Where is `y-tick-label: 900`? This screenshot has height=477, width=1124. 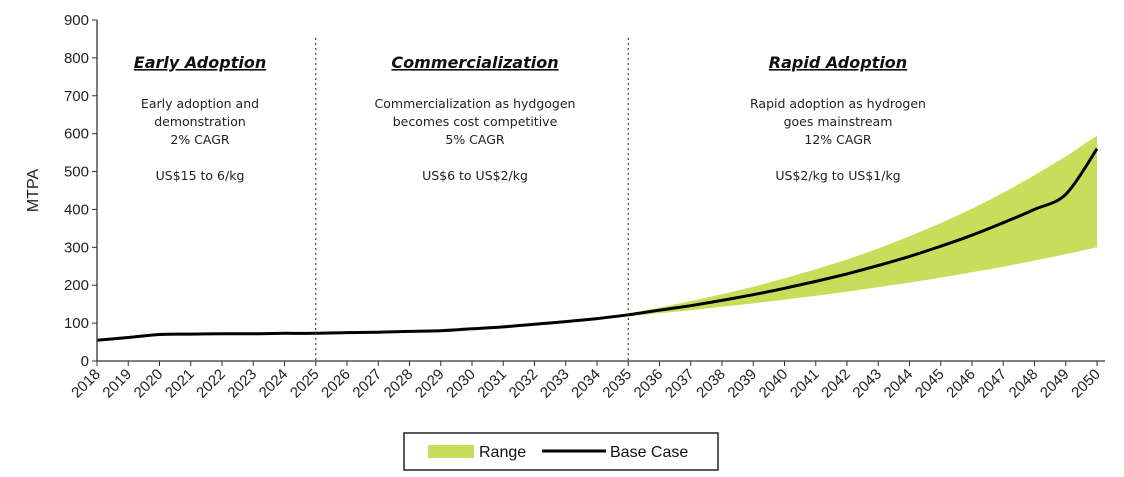 y-tick-label: 900 is located at coordinates (76, 20).